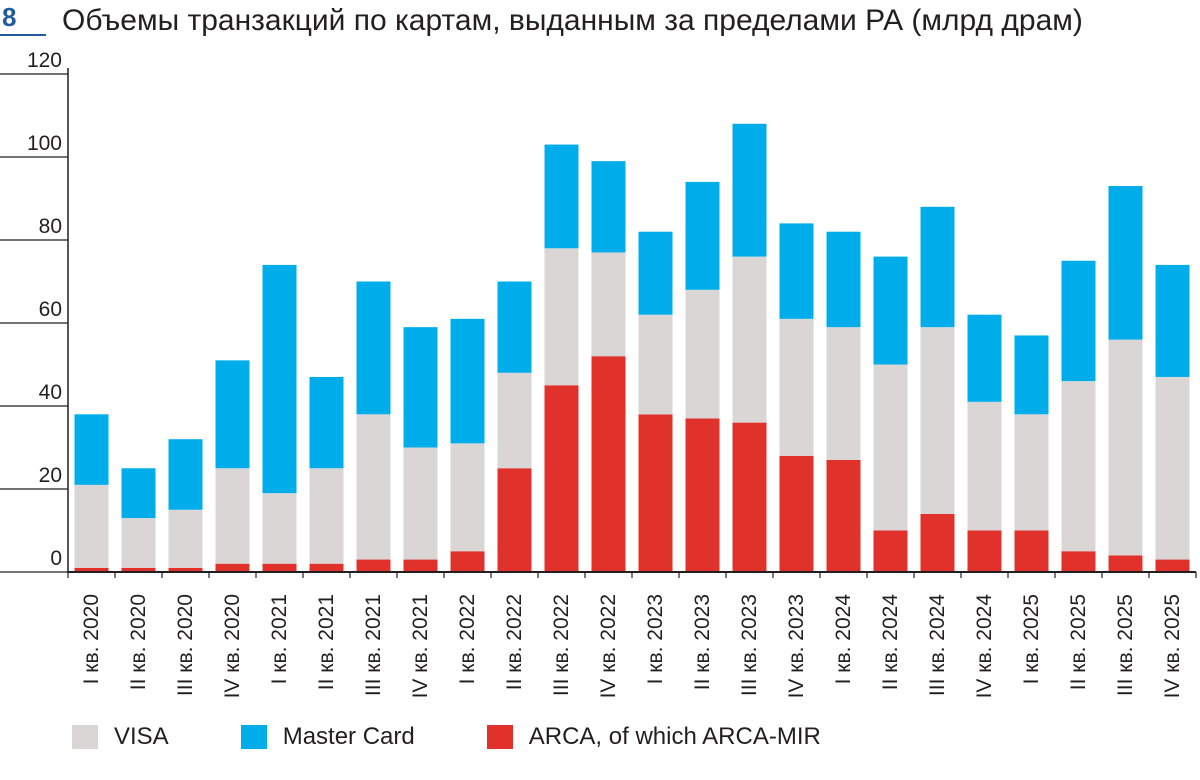  Describe the element at coordinates (9, 17) in the screenshot. I see `figure-number: 8` at that location.